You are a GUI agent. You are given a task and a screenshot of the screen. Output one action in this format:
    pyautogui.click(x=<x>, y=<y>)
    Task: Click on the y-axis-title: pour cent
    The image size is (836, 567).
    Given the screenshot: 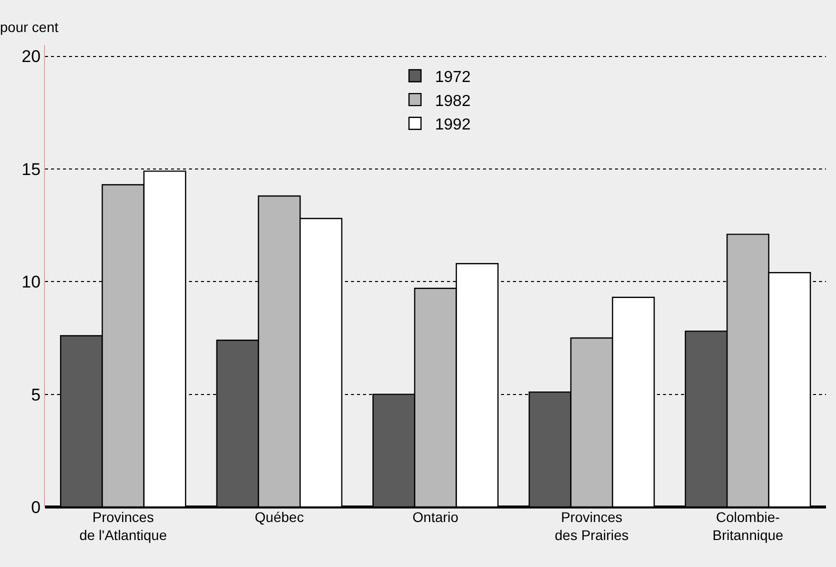 What is the action you would take?
    pyautogui.click(x=29, y=27)
    